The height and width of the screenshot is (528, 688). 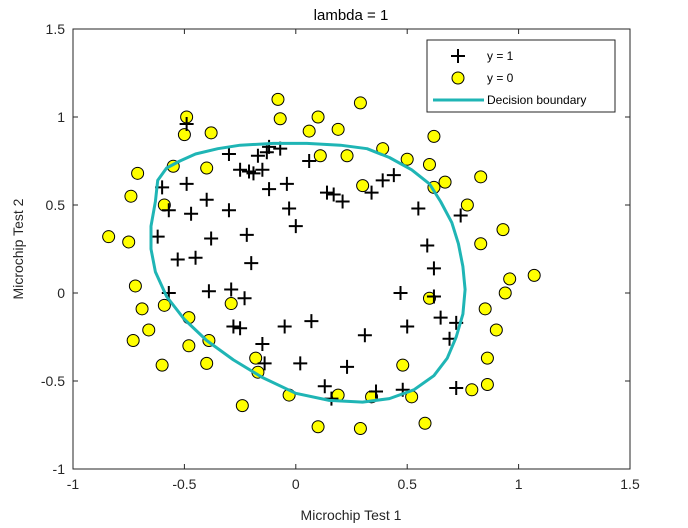 I want to click on y-tick-label: -1, so click(x=59, y=469).